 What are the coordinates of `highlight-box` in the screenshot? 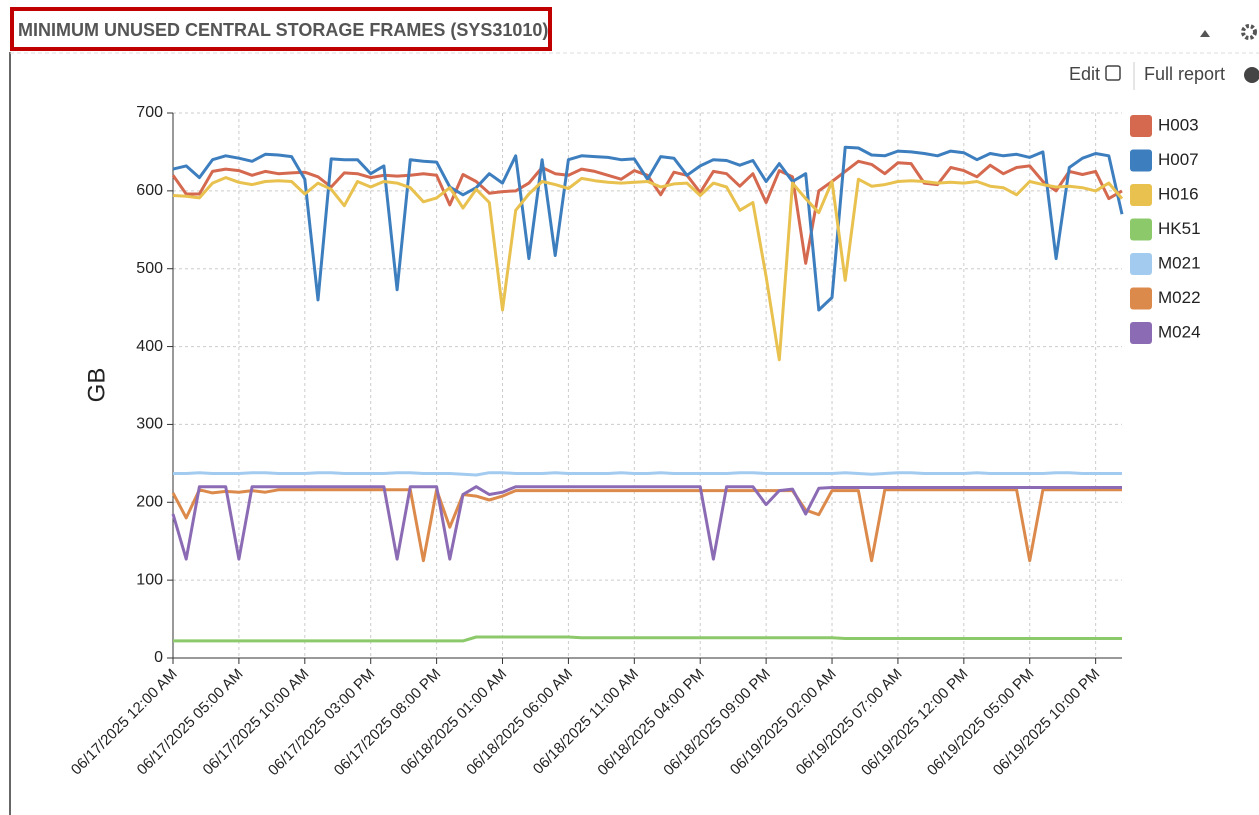 It's located at (281, 29).